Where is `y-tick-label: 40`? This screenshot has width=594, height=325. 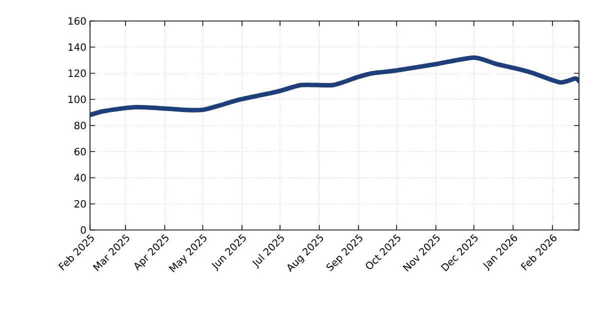
y-tick-label: 40 is located at coordinates (80, 178).